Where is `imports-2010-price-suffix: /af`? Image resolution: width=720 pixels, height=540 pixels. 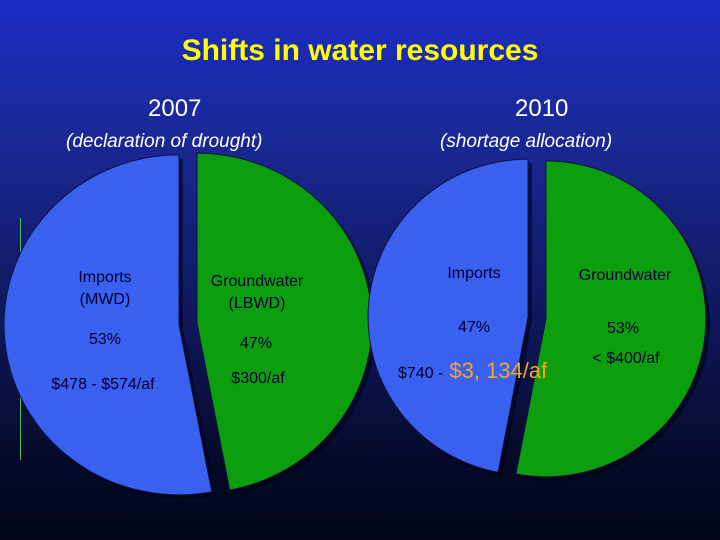 imports-2010-price-suffix: /af is located at coordinates (535, 370).